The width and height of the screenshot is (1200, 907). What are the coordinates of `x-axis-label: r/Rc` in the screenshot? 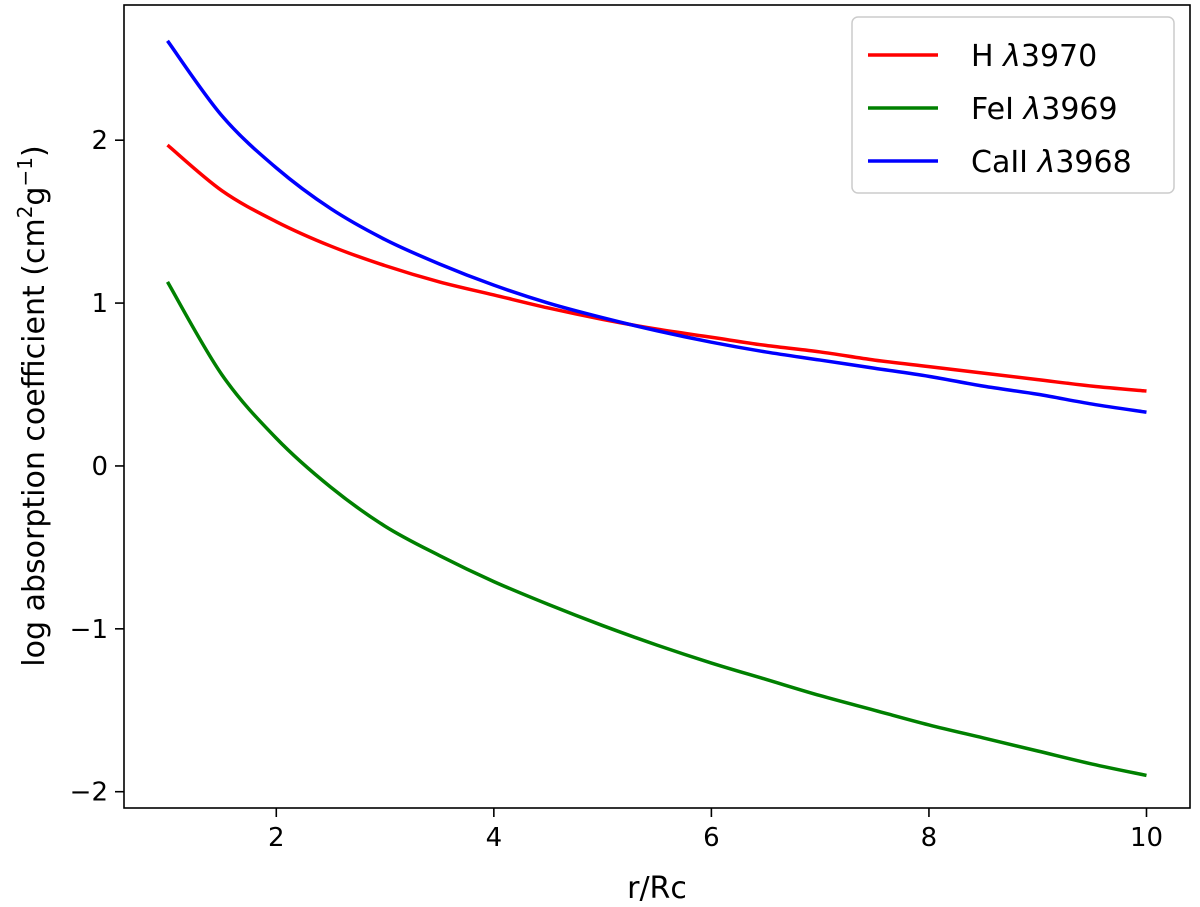 It's located at (657, 888).